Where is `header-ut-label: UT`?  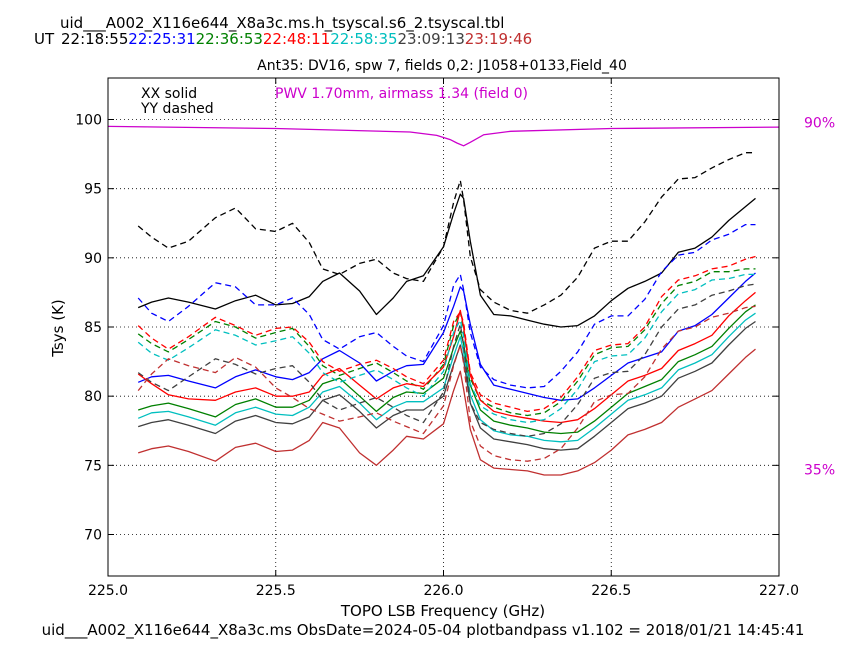
header-ut-label: UT is located at coordinates (44, 39).